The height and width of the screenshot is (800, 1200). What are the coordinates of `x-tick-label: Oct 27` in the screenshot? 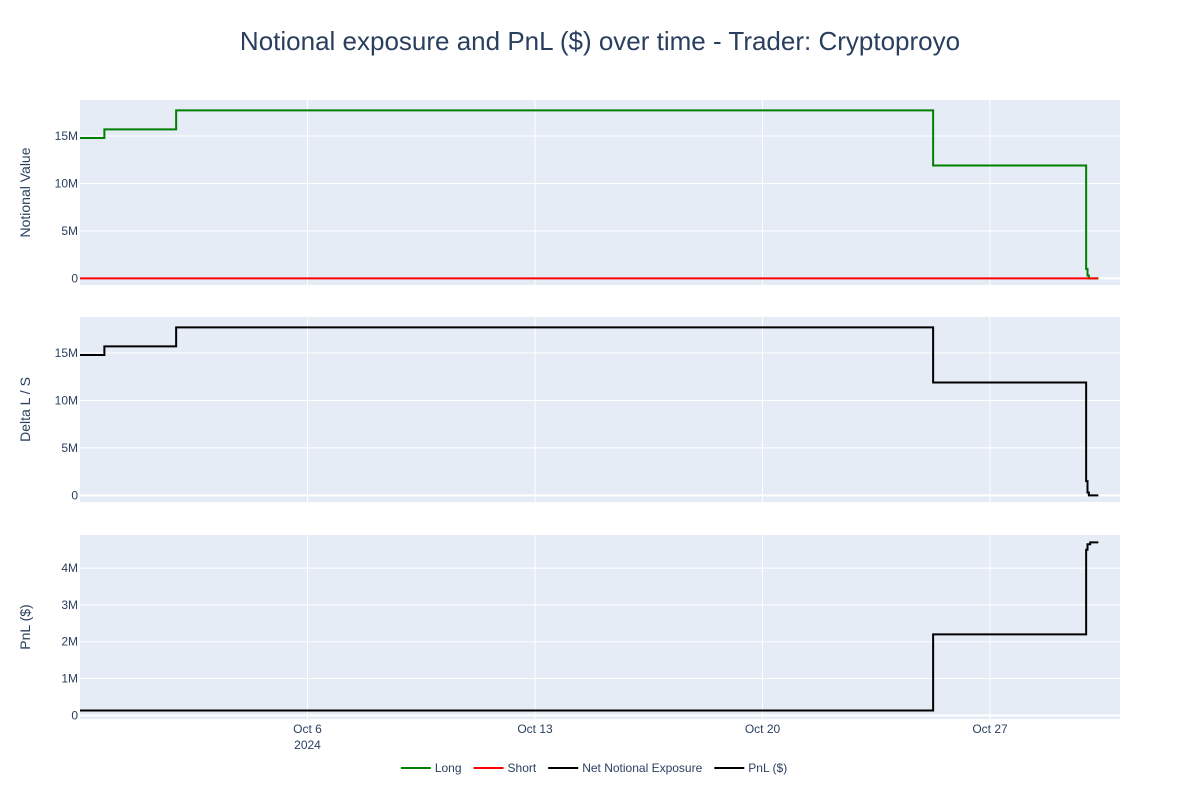 It's located at (990, 729).